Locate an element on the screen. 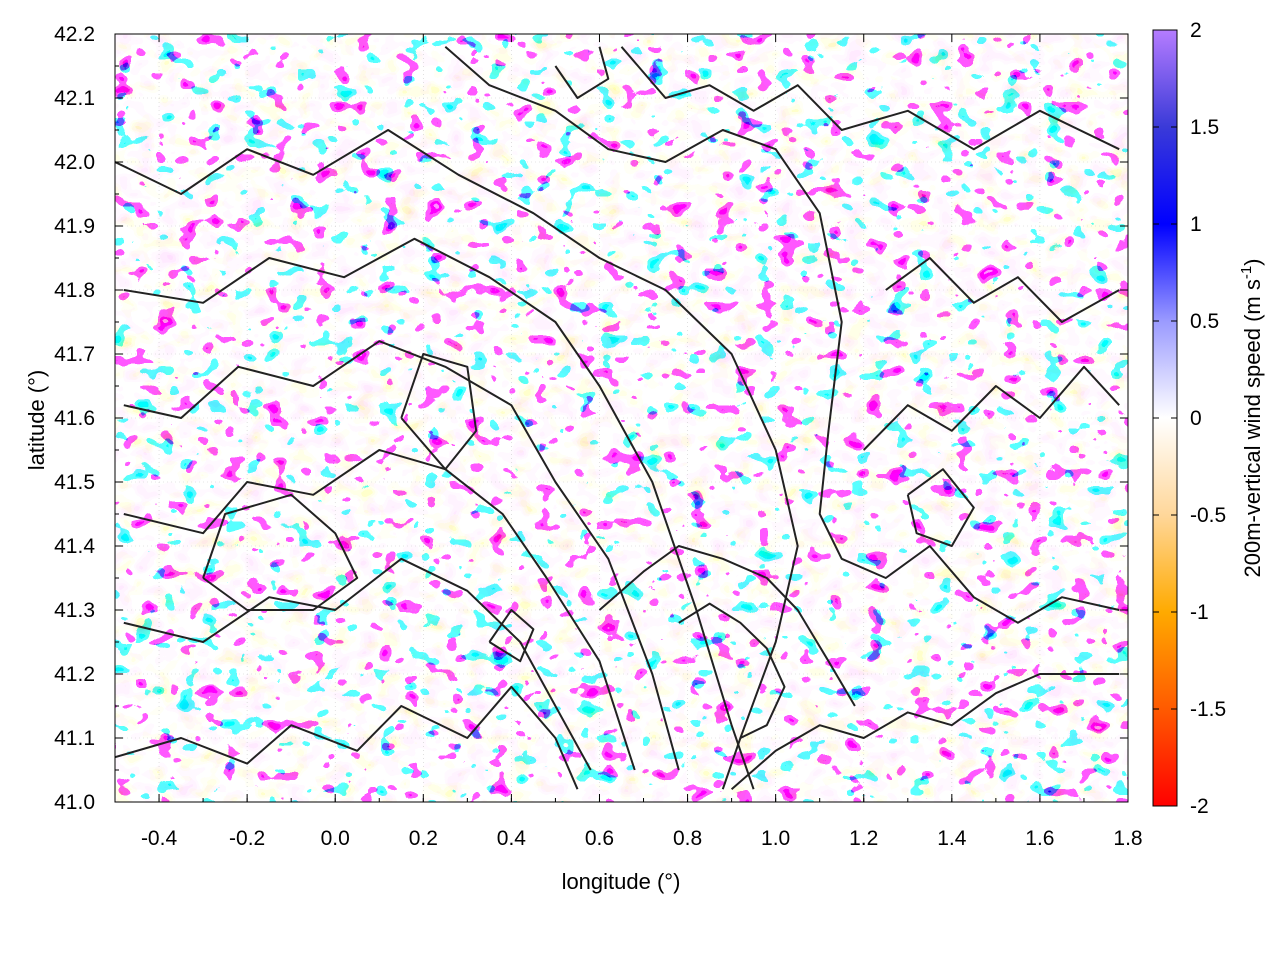 This screenshot has width=1280, height=960. x-tick-label: 0.6 is located at coordinates (599, 838).